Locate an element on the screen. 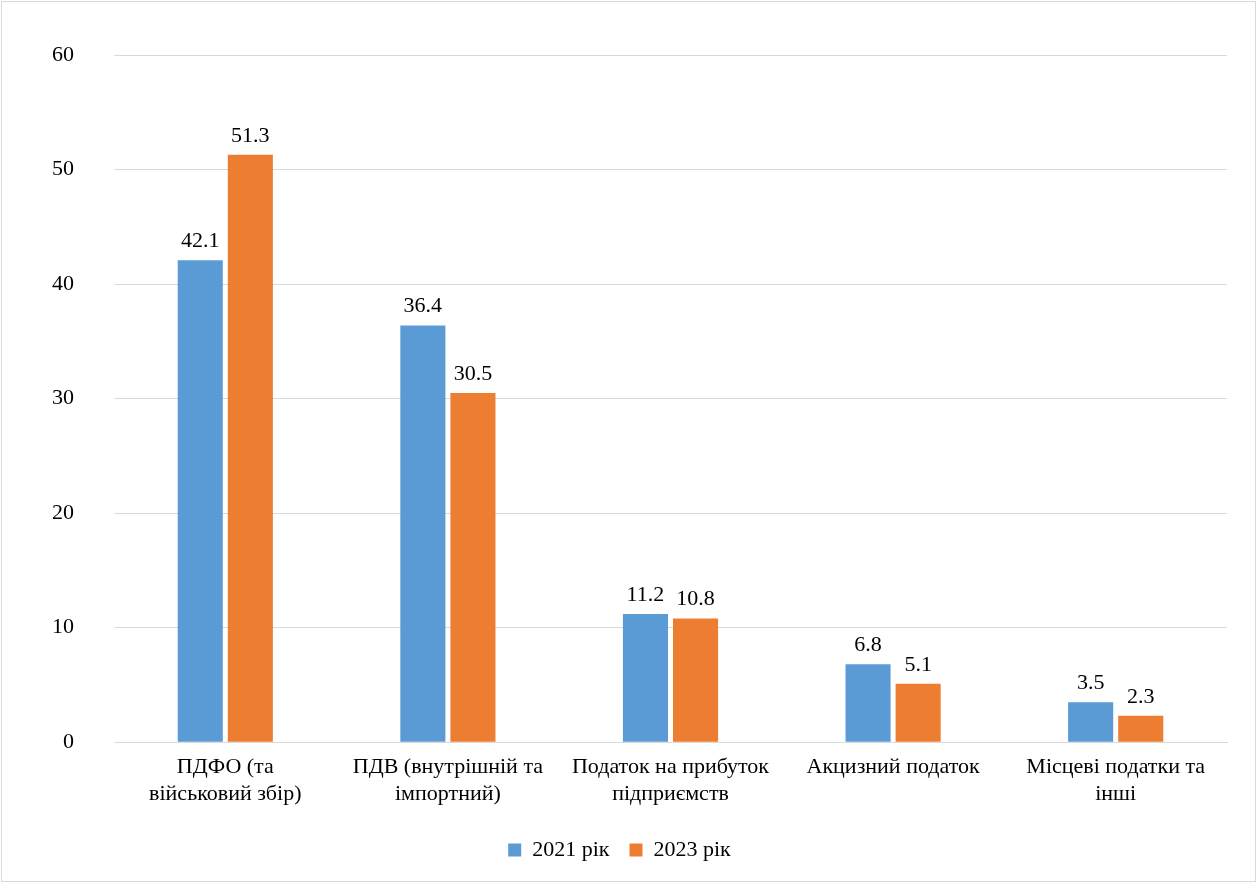  data-label: 30.5 is located at coordinates (473, 372).